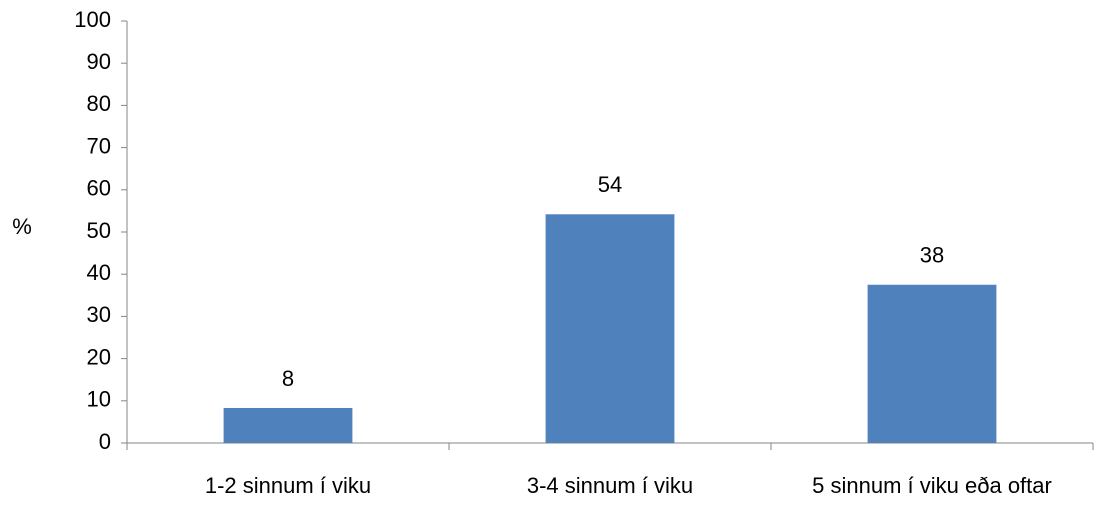 The width and height of the screenshot is (1103, 506). What do you see at coordinates (99, 272) in the screenshot?
I see `y-tick-label: 40` at bounding box center [99, 272].